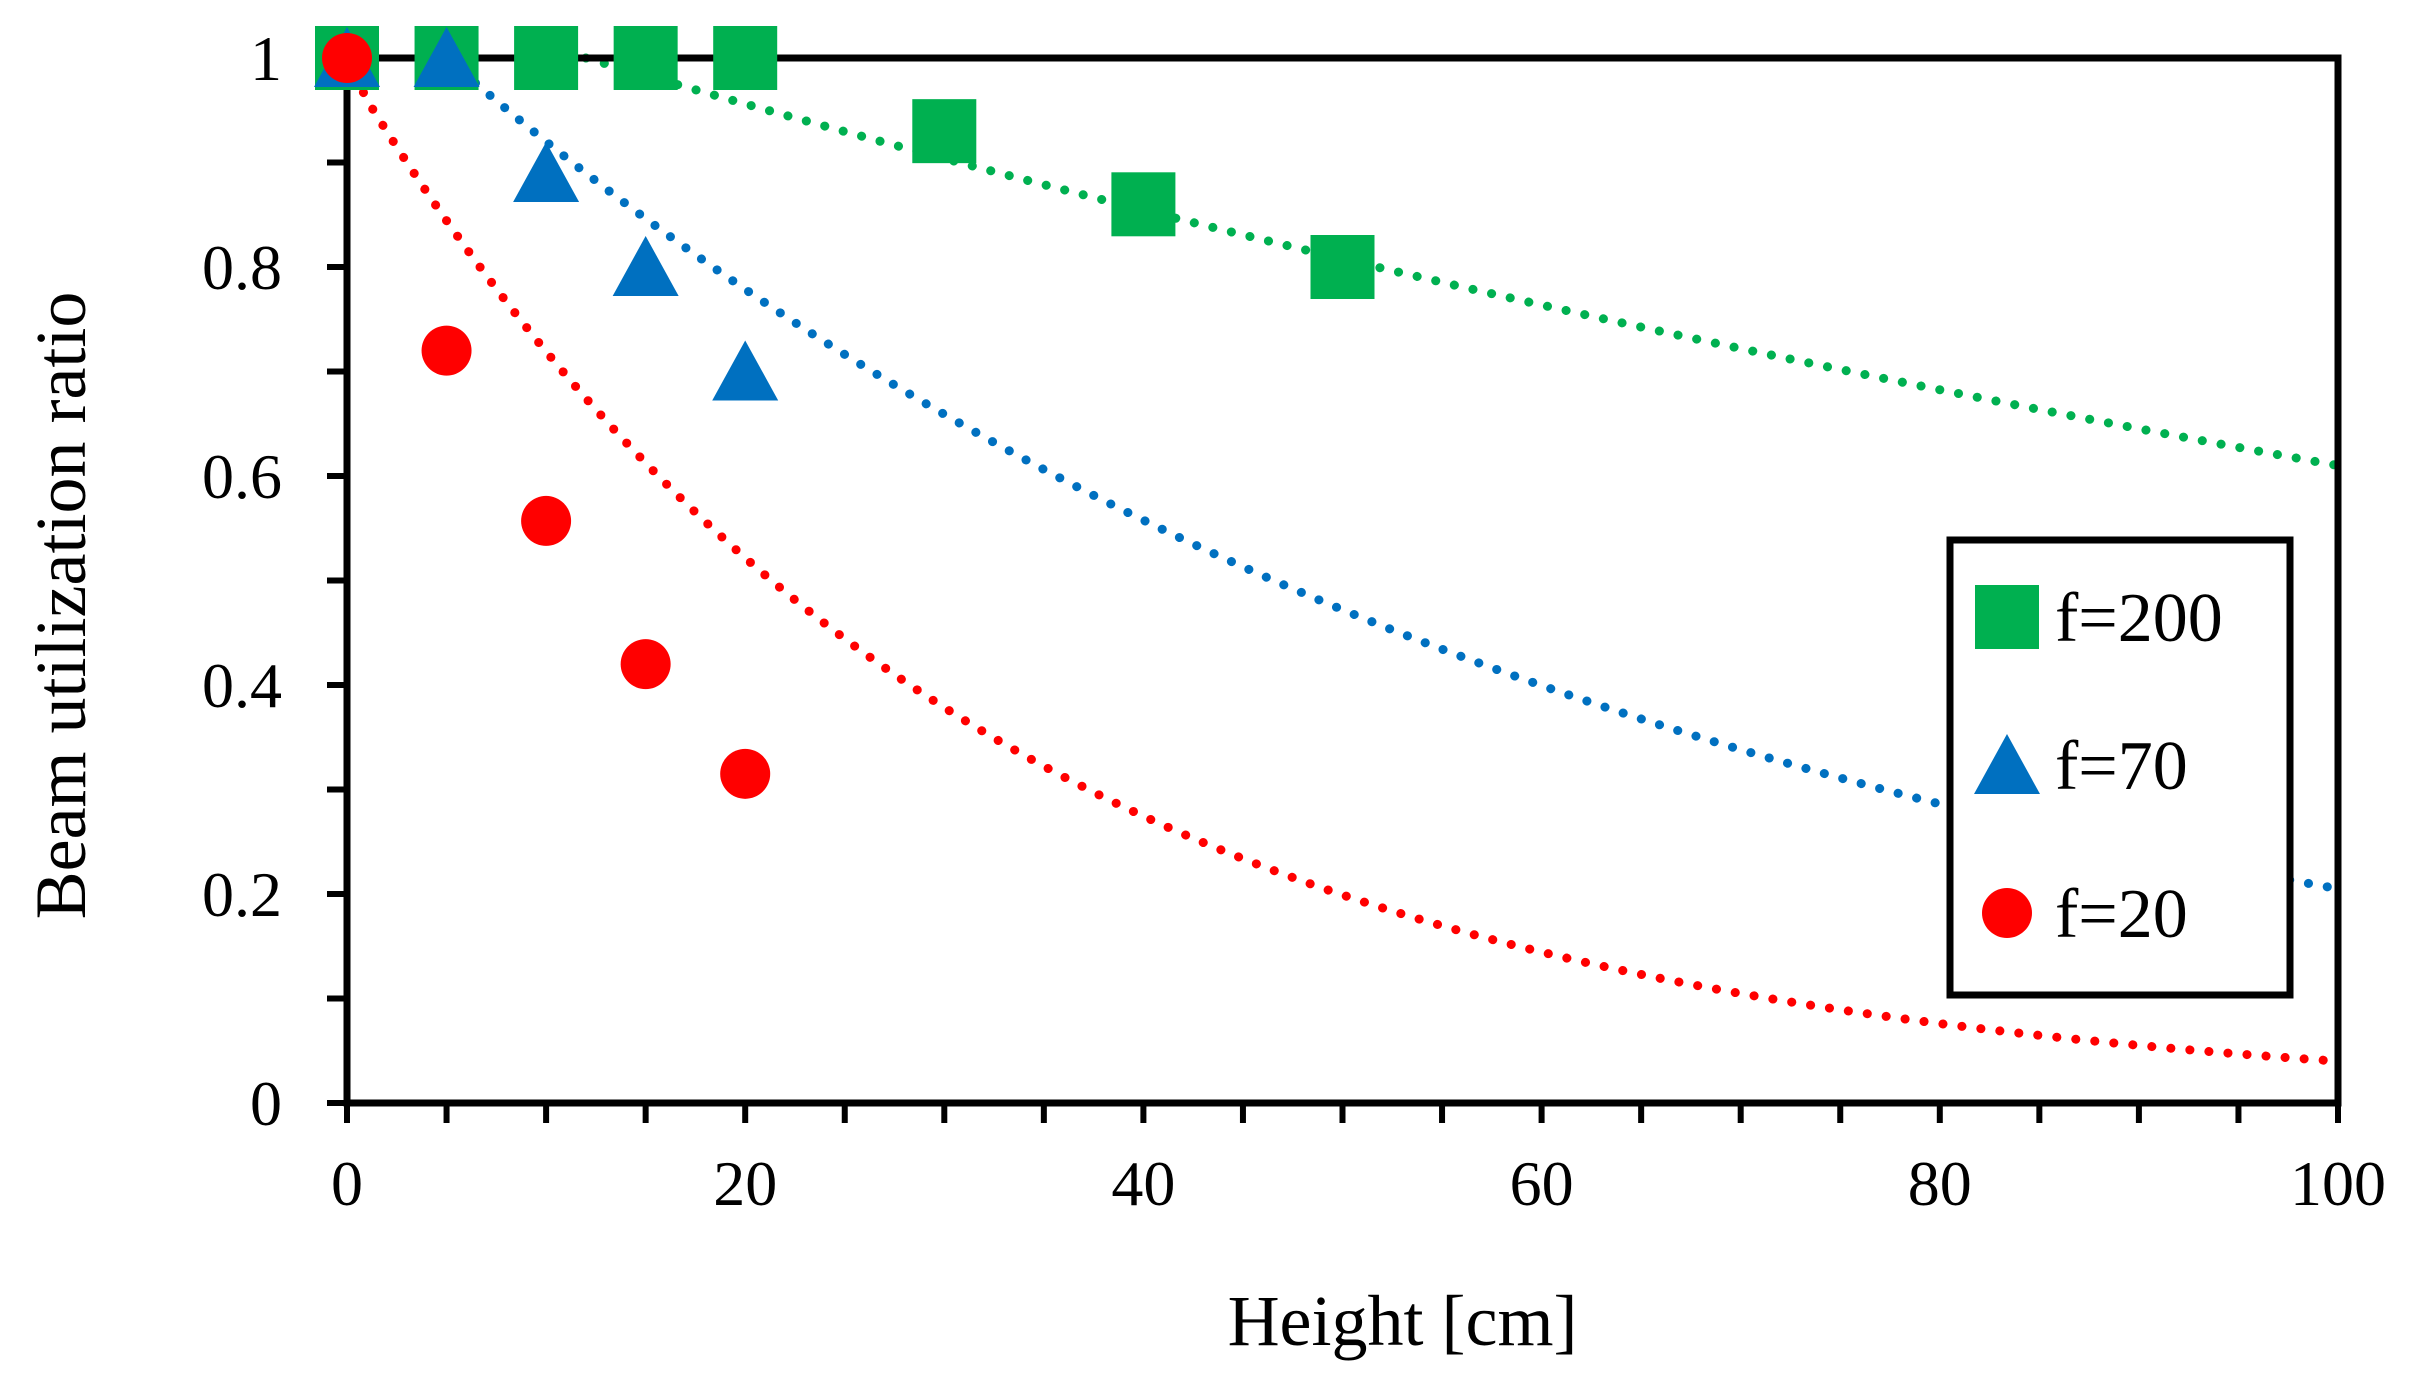  What do you see at coordinates (1143, 1183) in the screenshot?
I see `x-tick-label: 40` at bounding box center [1143, 1183].